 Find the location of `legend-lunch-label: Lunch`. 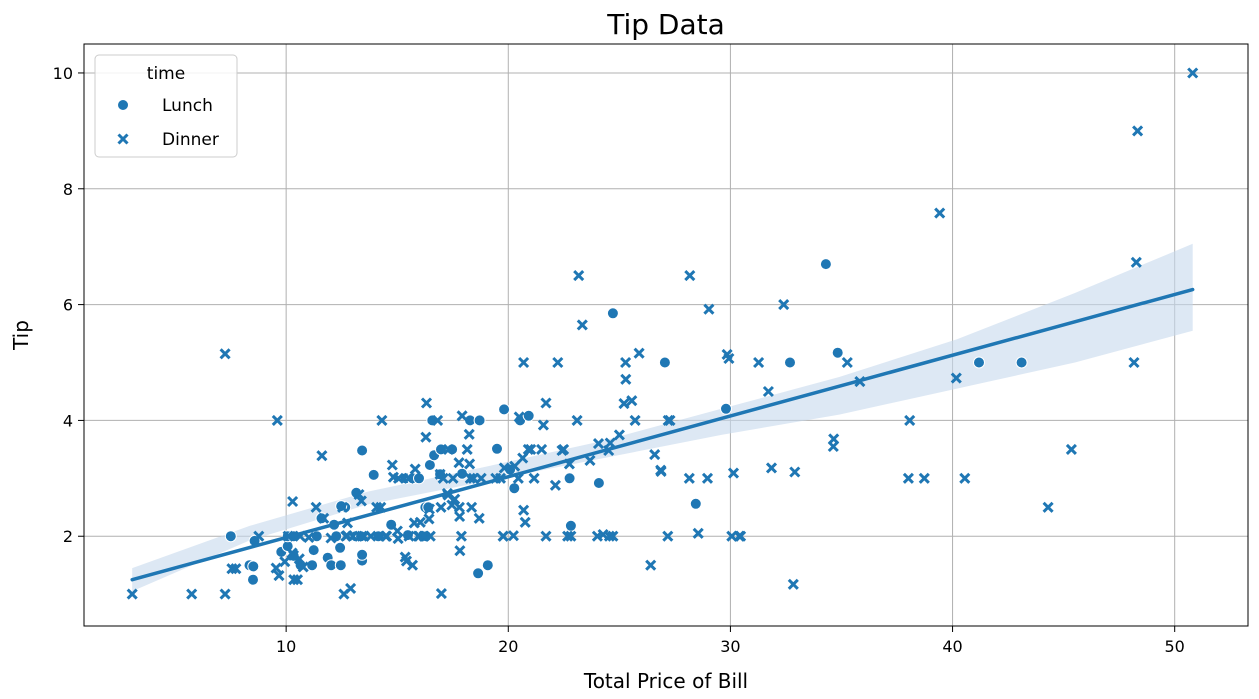

legend-lunch-label: Lunch is located at coordinates (187, 106).